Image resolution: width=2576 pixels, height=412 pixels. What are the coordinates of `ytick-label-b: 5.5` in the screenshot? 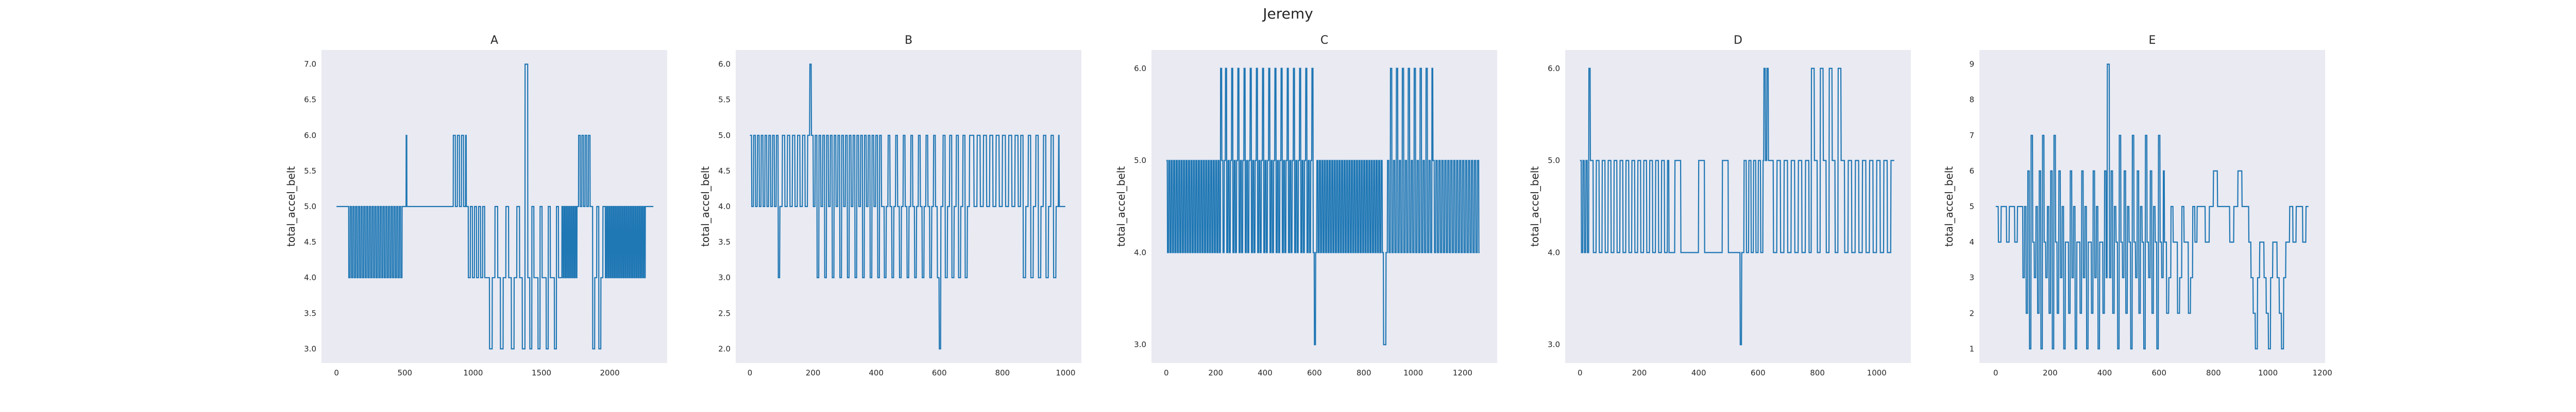 It's located at (724, 100).